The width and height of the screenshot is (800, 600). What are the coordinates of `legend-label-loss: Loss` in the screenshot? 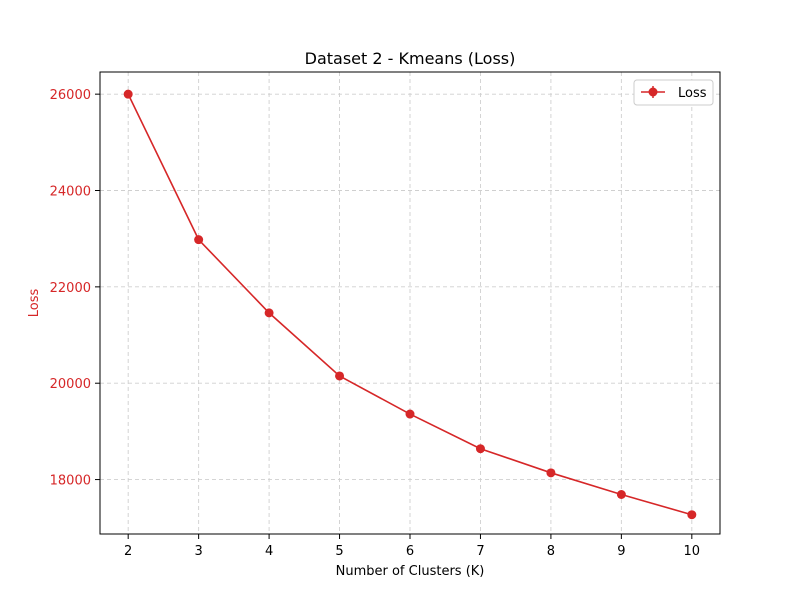 It's located at (692, 93).